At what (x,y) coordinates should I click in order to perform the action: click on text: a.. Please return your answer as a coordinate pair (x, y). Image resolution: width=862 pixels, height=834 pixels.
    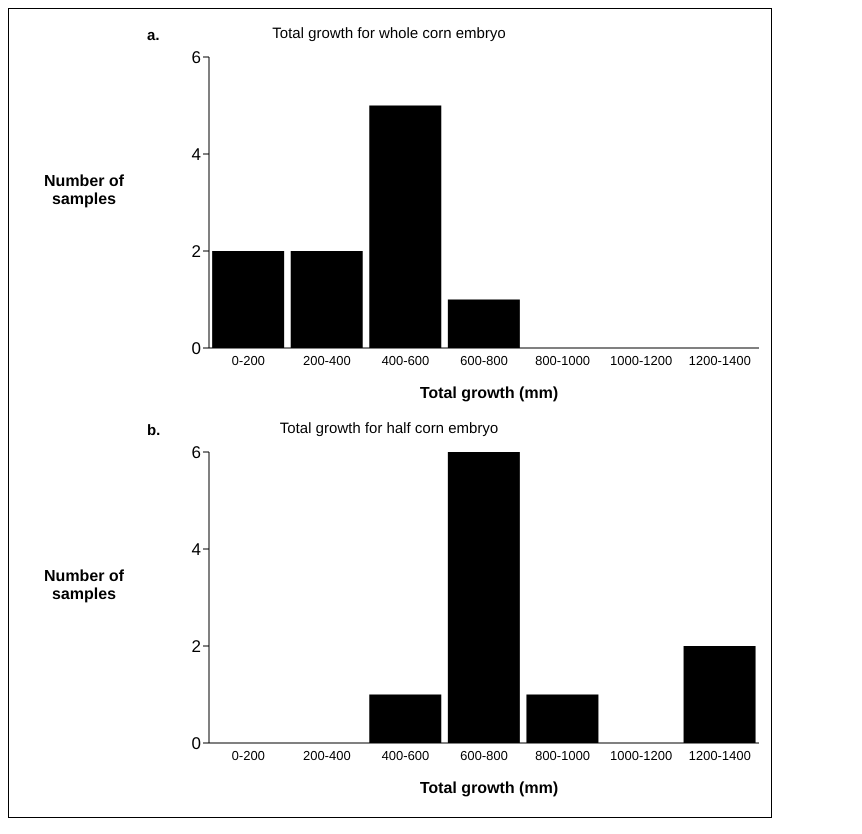
    Looking at the image, I should click on (153, 35).